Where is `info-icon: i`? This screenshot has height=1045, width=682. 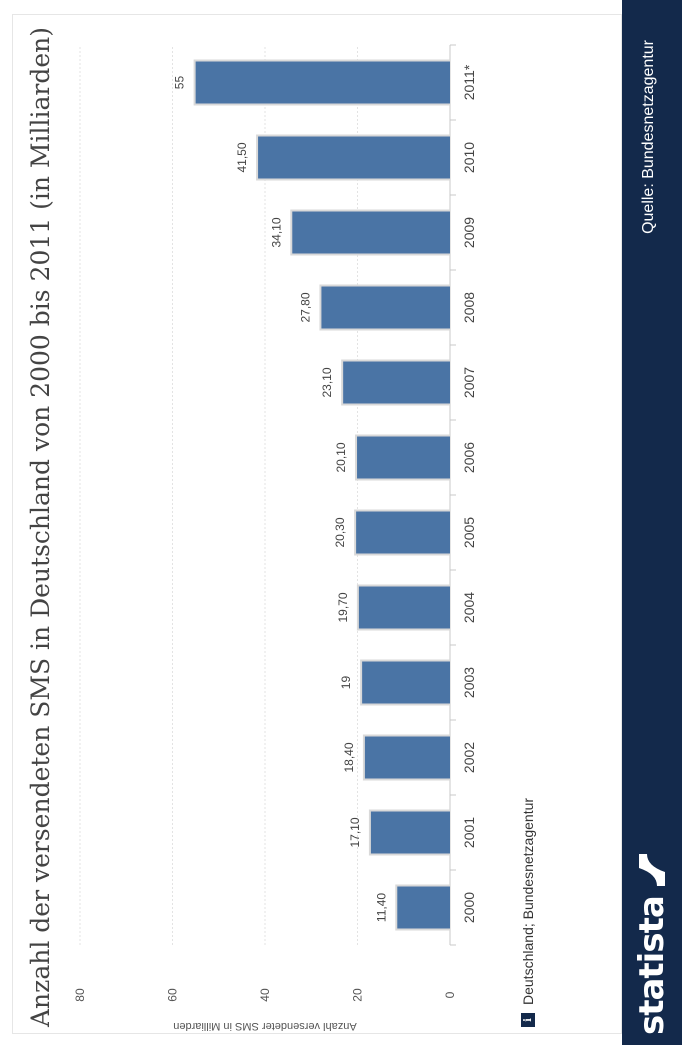 info-icon: i is located at coordinates (528, 1020).